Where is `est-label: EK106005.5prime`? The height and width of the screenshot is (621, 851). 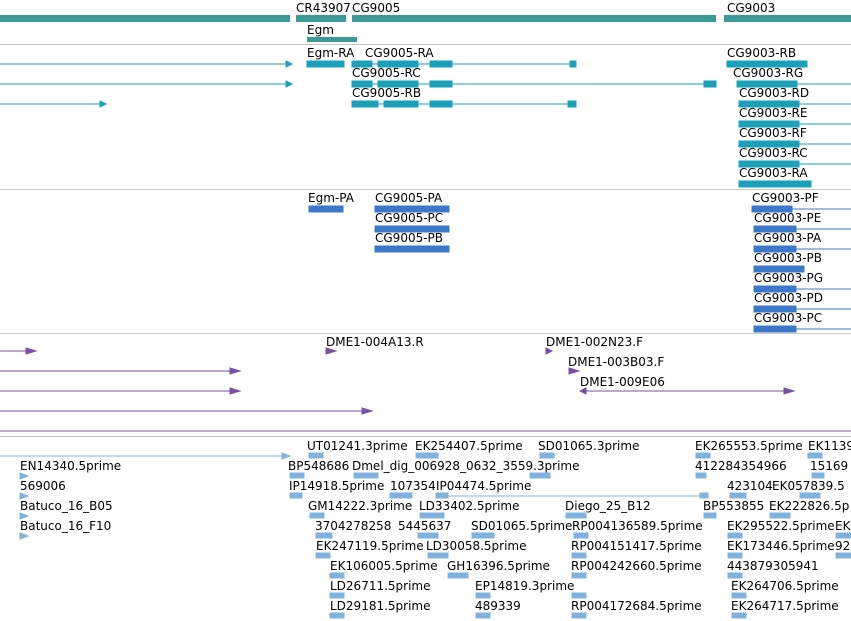
est-label: EK106005.5prime is located at coordinates (384, 566).